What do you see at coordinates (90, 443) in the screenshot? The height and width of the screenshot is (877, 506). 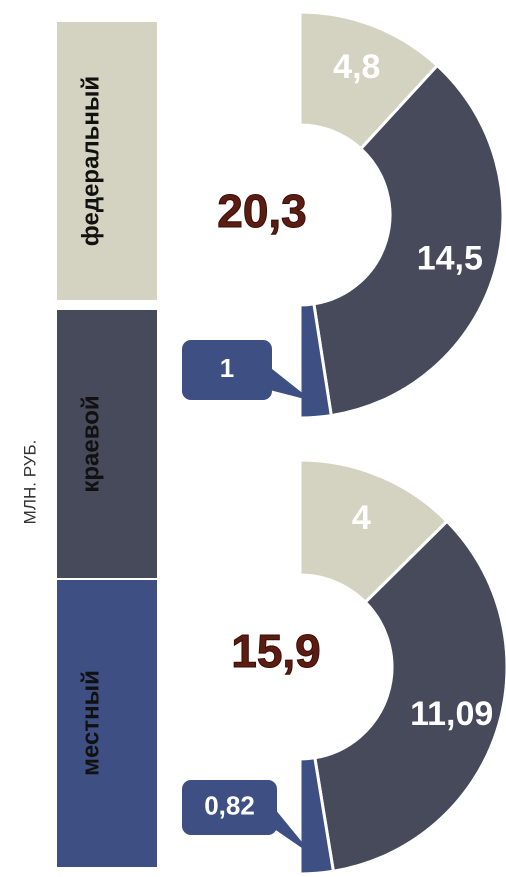 I see `legend-label: краевой` at bounding box center [90, 443].